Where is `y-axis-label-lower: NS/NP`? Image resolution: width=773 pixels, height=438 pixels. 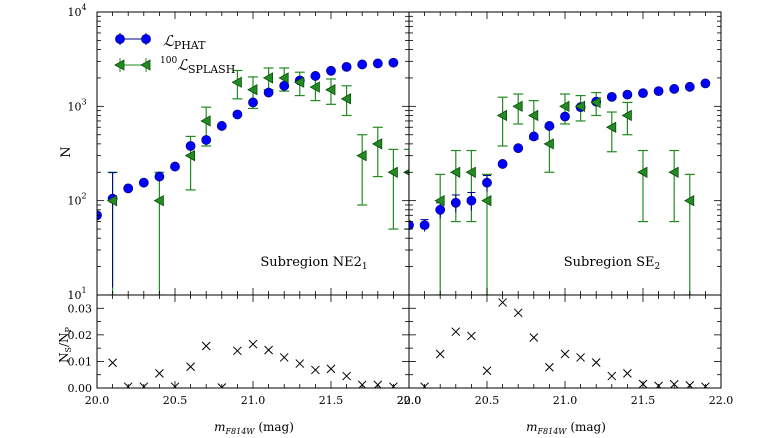 y-axis-label-lower: NS/NP is located at coordinates (65, 344).